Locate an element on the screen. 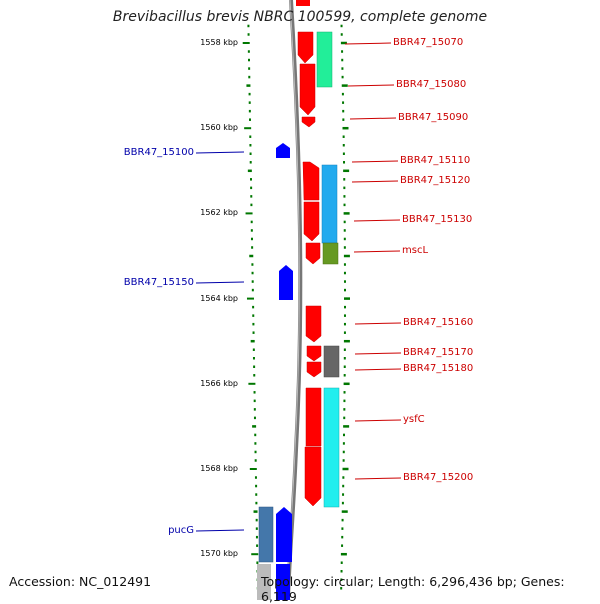  gene-label: pucG is located at coordinates (181, 530).